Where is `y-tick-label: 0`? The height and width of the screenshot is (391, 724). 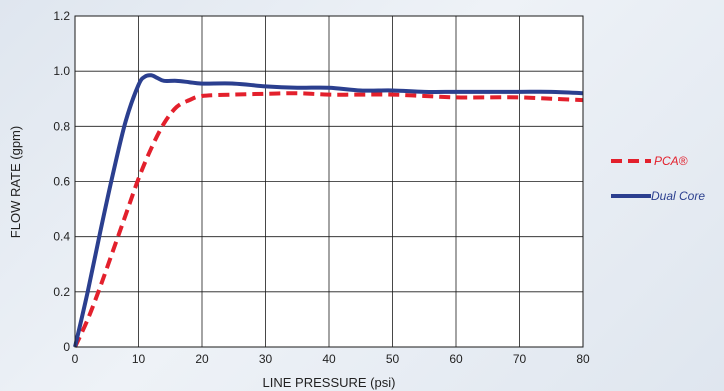
y-tick-label: 0 is located at coordinates (66, 347).